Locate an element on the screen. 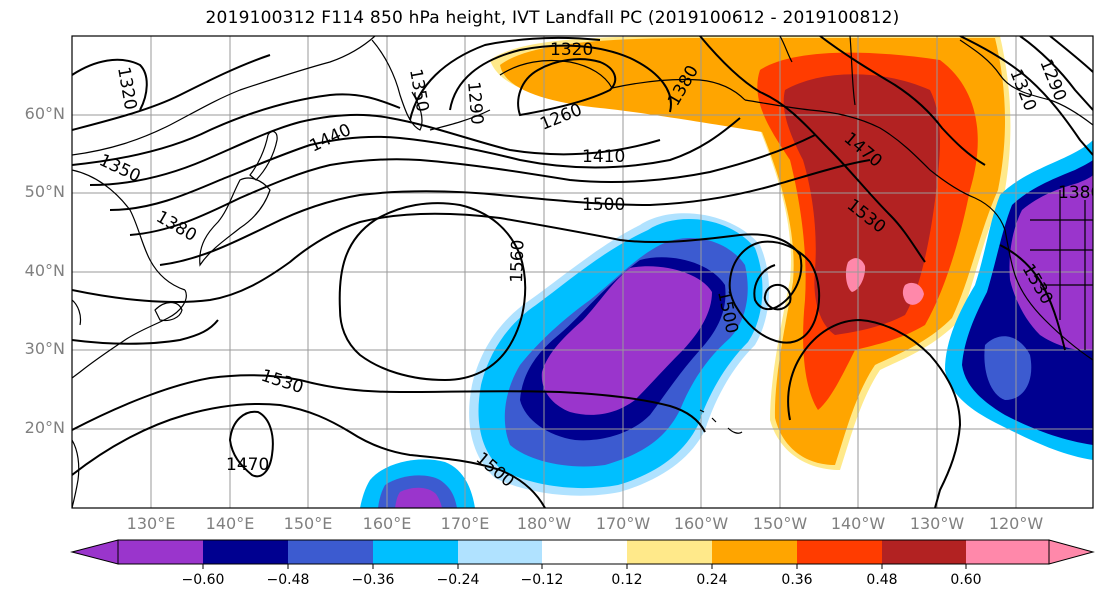  lon-label-150e: 150°E is located at coordinates (308, 523).